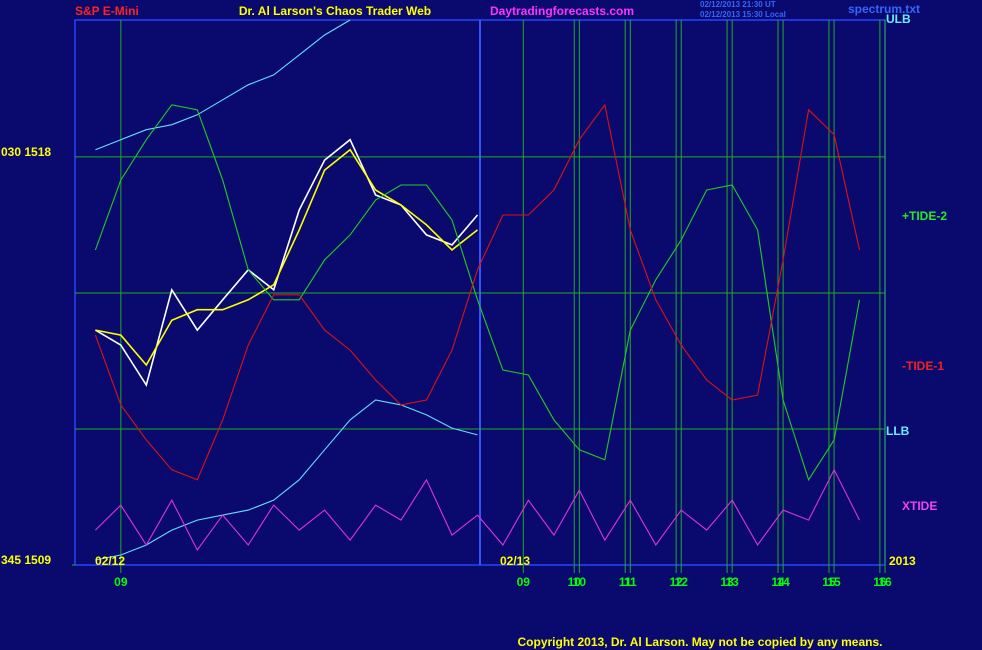  Describe the element at coordinates (902, 561) in the screenshot. I see `annotation: 2013` at that location.